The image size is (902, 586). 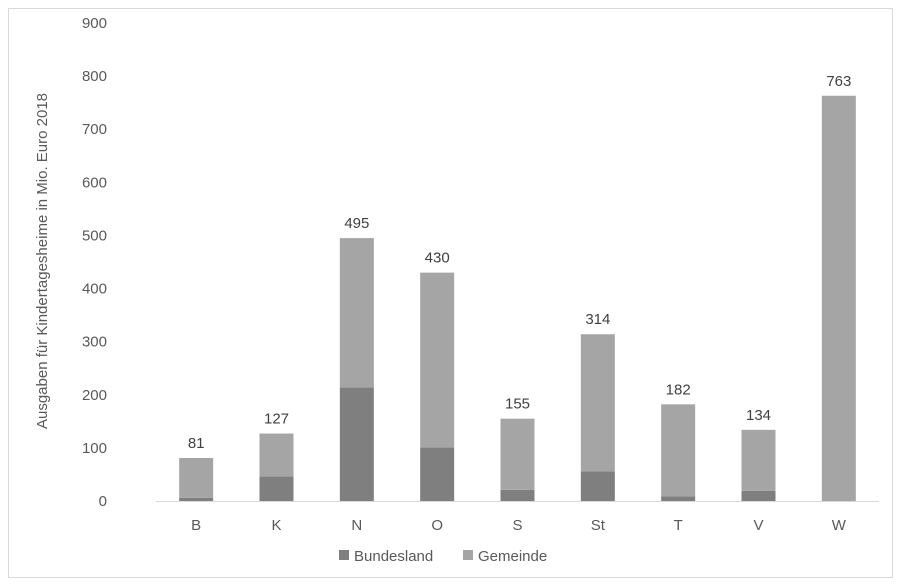 I want to click on bar-segment-gemeinde-w, so click(x=838, y=298).